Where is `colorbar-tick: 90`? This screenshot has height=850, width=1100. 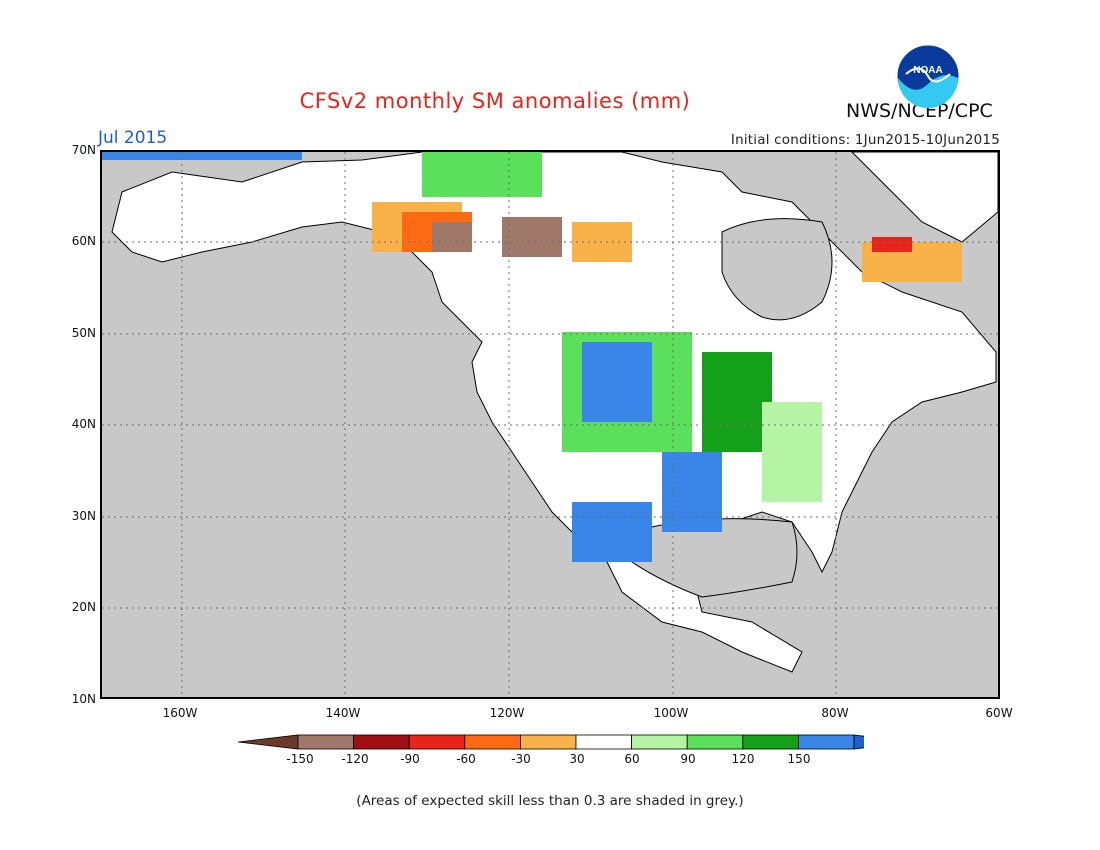 colorbar-tick: 90 is located at coordinates (688, 759).